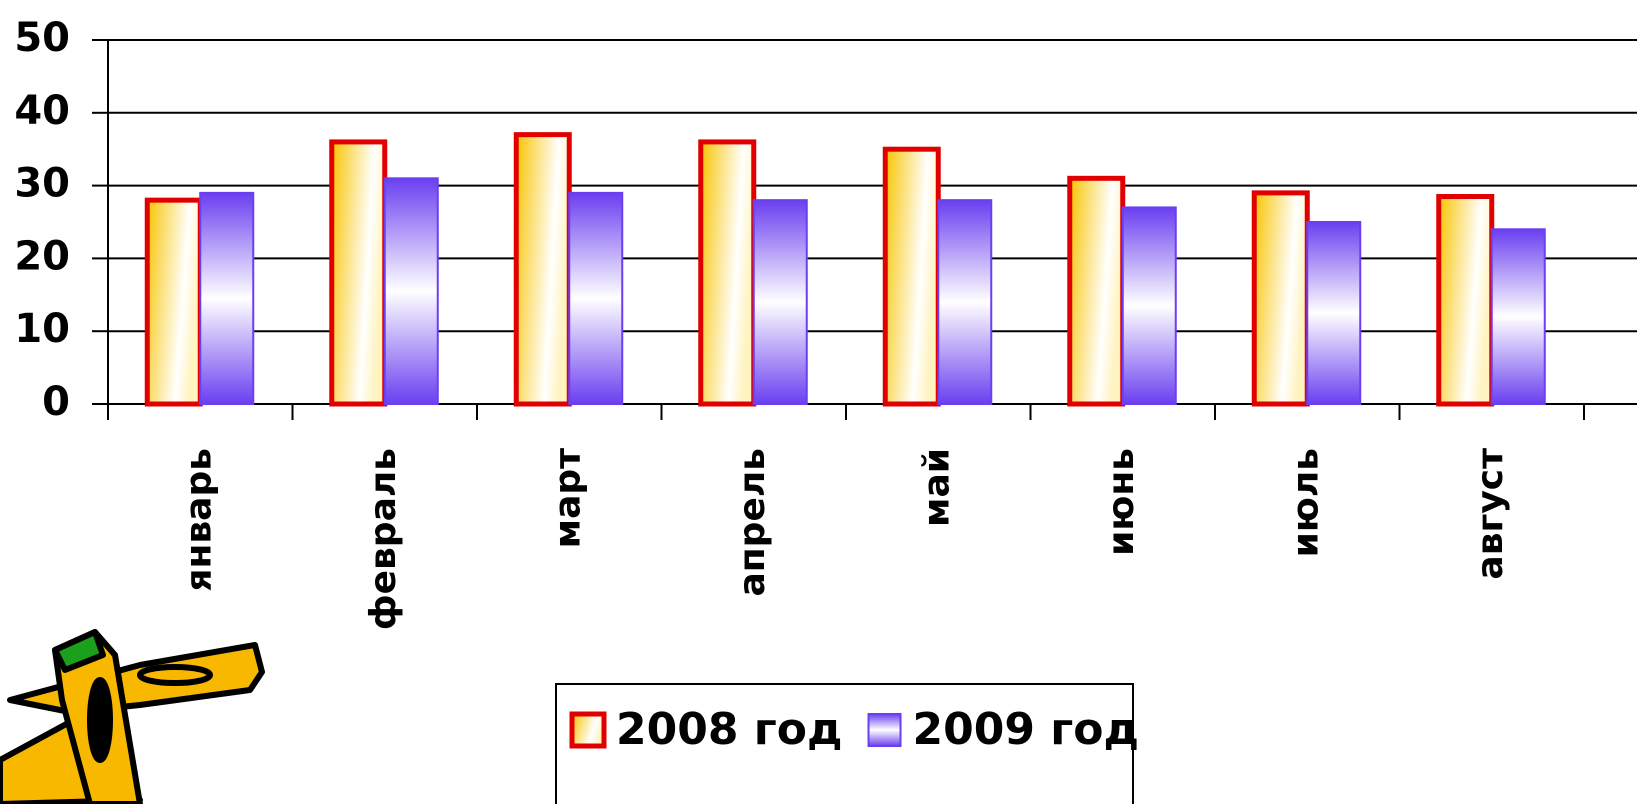  What do you see at coordinates (1305, 502) in the screenshot?
I see `x-tick-label: июль` at bounding box center [1305, 502].